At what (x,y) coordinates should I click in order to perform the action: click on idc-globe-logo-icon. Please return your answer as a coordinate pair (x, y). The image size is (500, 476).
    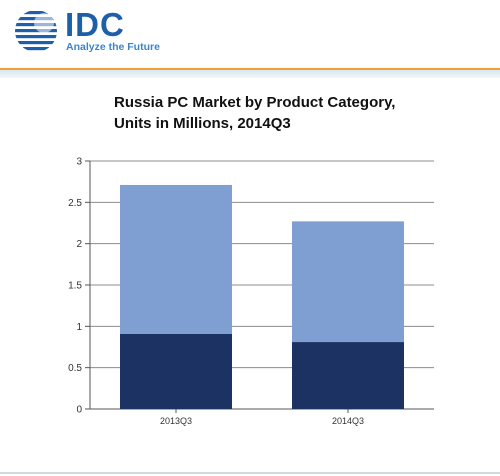
    Looking at the image, I should click on (36, 31).